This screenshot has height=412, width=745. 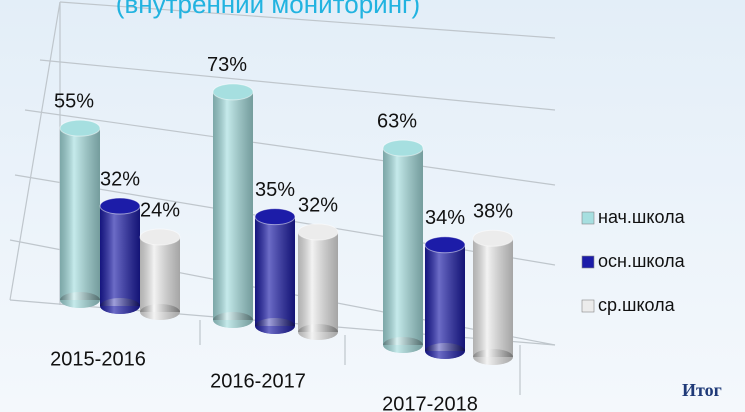 What do you see at coordinates (74, 101) in the screenshot?
I see `value-label: 55%` at bounding box center [74, 101].